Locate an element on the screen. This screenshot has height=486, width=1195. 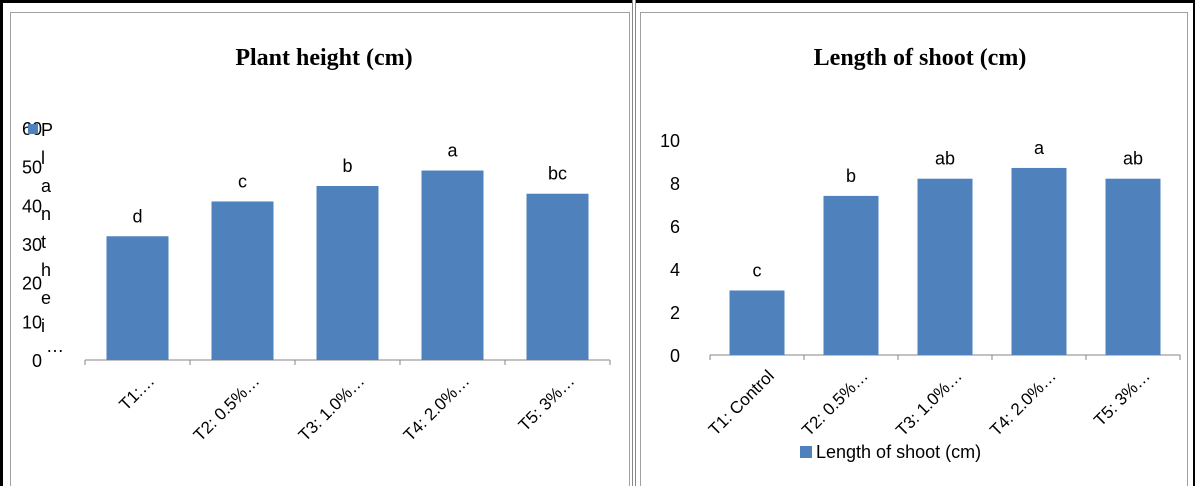
y-tick-label: 50 is located at coordinates (32, 168).